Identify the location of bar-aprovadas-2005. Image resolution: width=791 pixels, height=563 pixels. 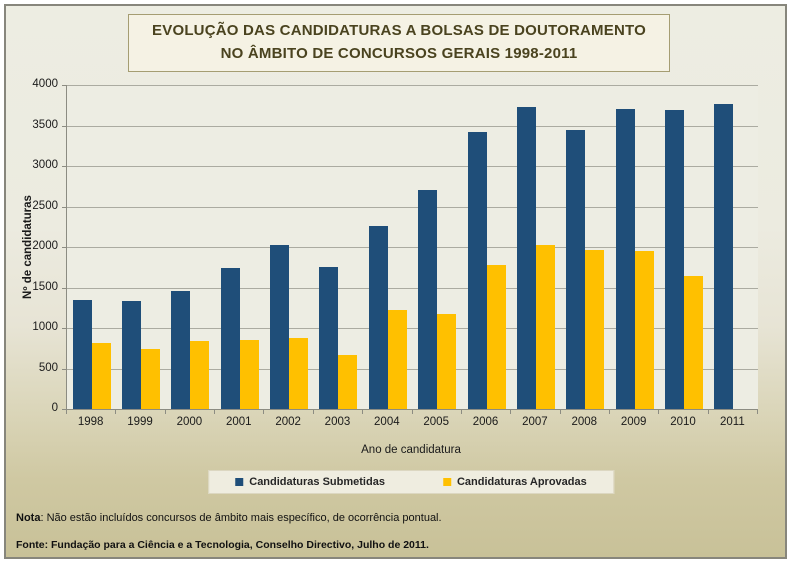
(447, 361).